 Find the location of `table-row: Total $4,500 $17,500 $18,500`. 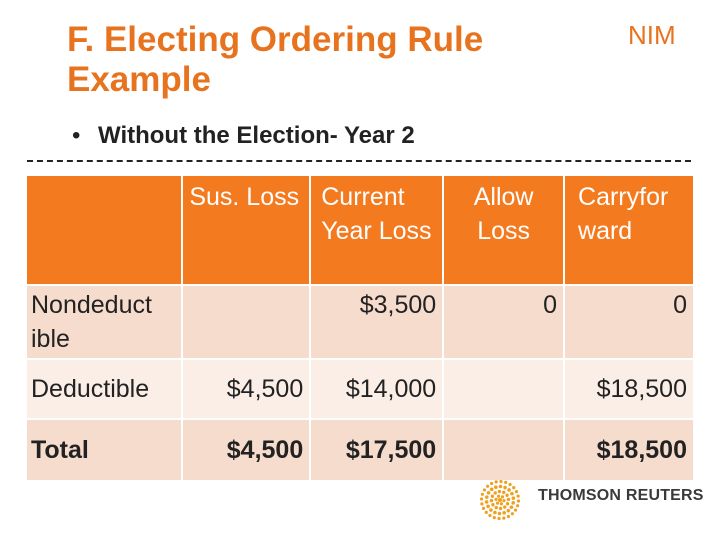

table-row: Total $4,500 $17,500 $18,500 is located at coordinates (361, 450).